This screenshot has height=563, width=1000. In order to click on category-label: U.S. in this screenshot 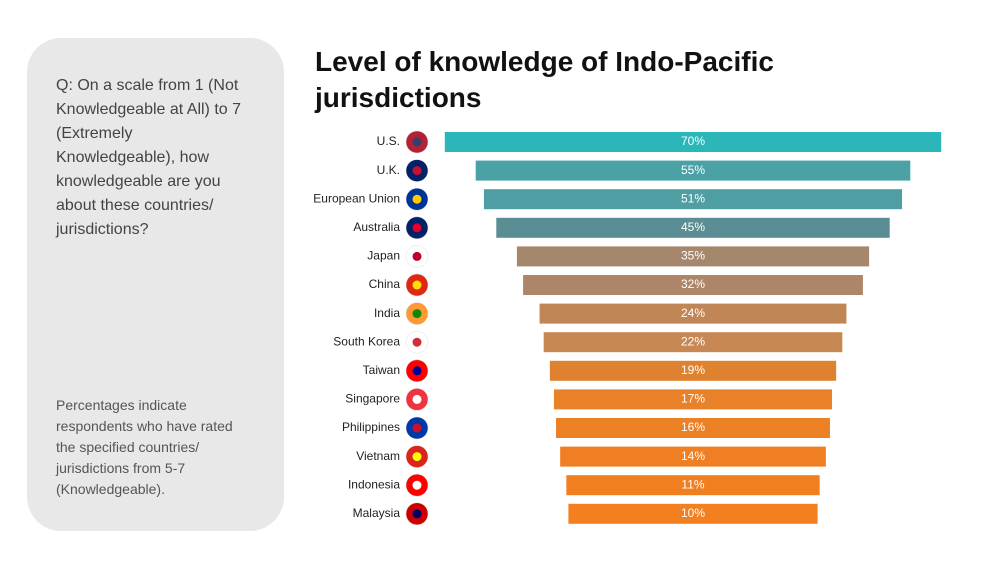, I will do `click(388, 141)`.